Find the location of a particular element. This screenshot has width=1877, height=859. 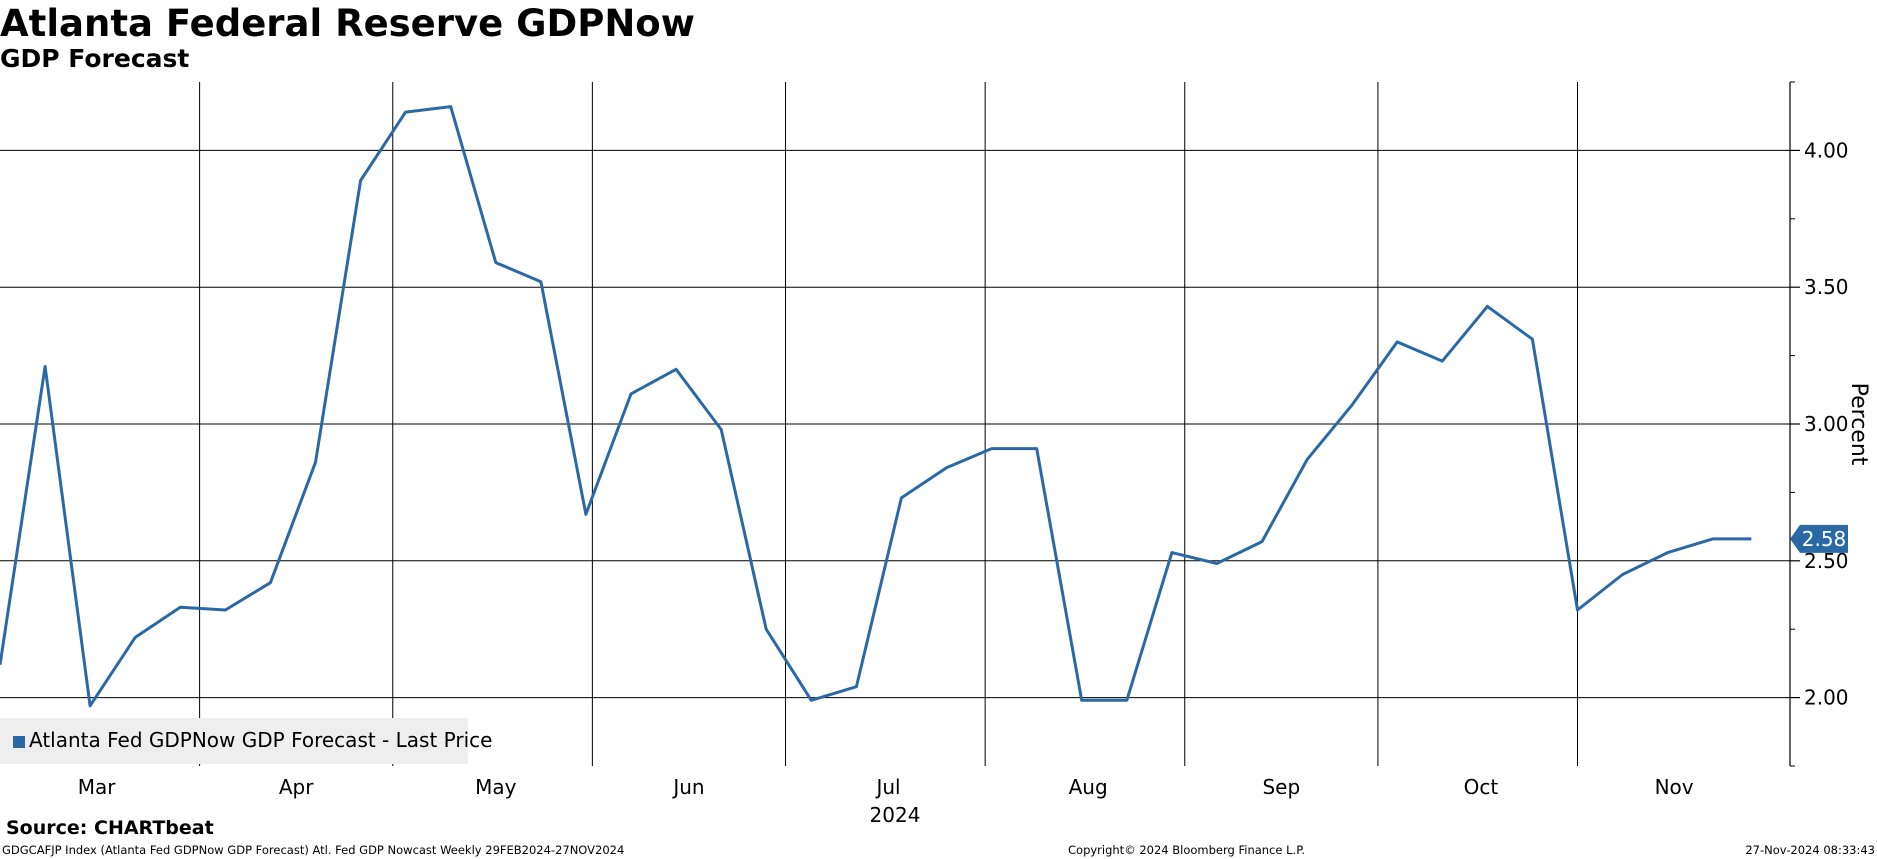

last-price-label: 2.58 is located at coordinates (1824, 539).